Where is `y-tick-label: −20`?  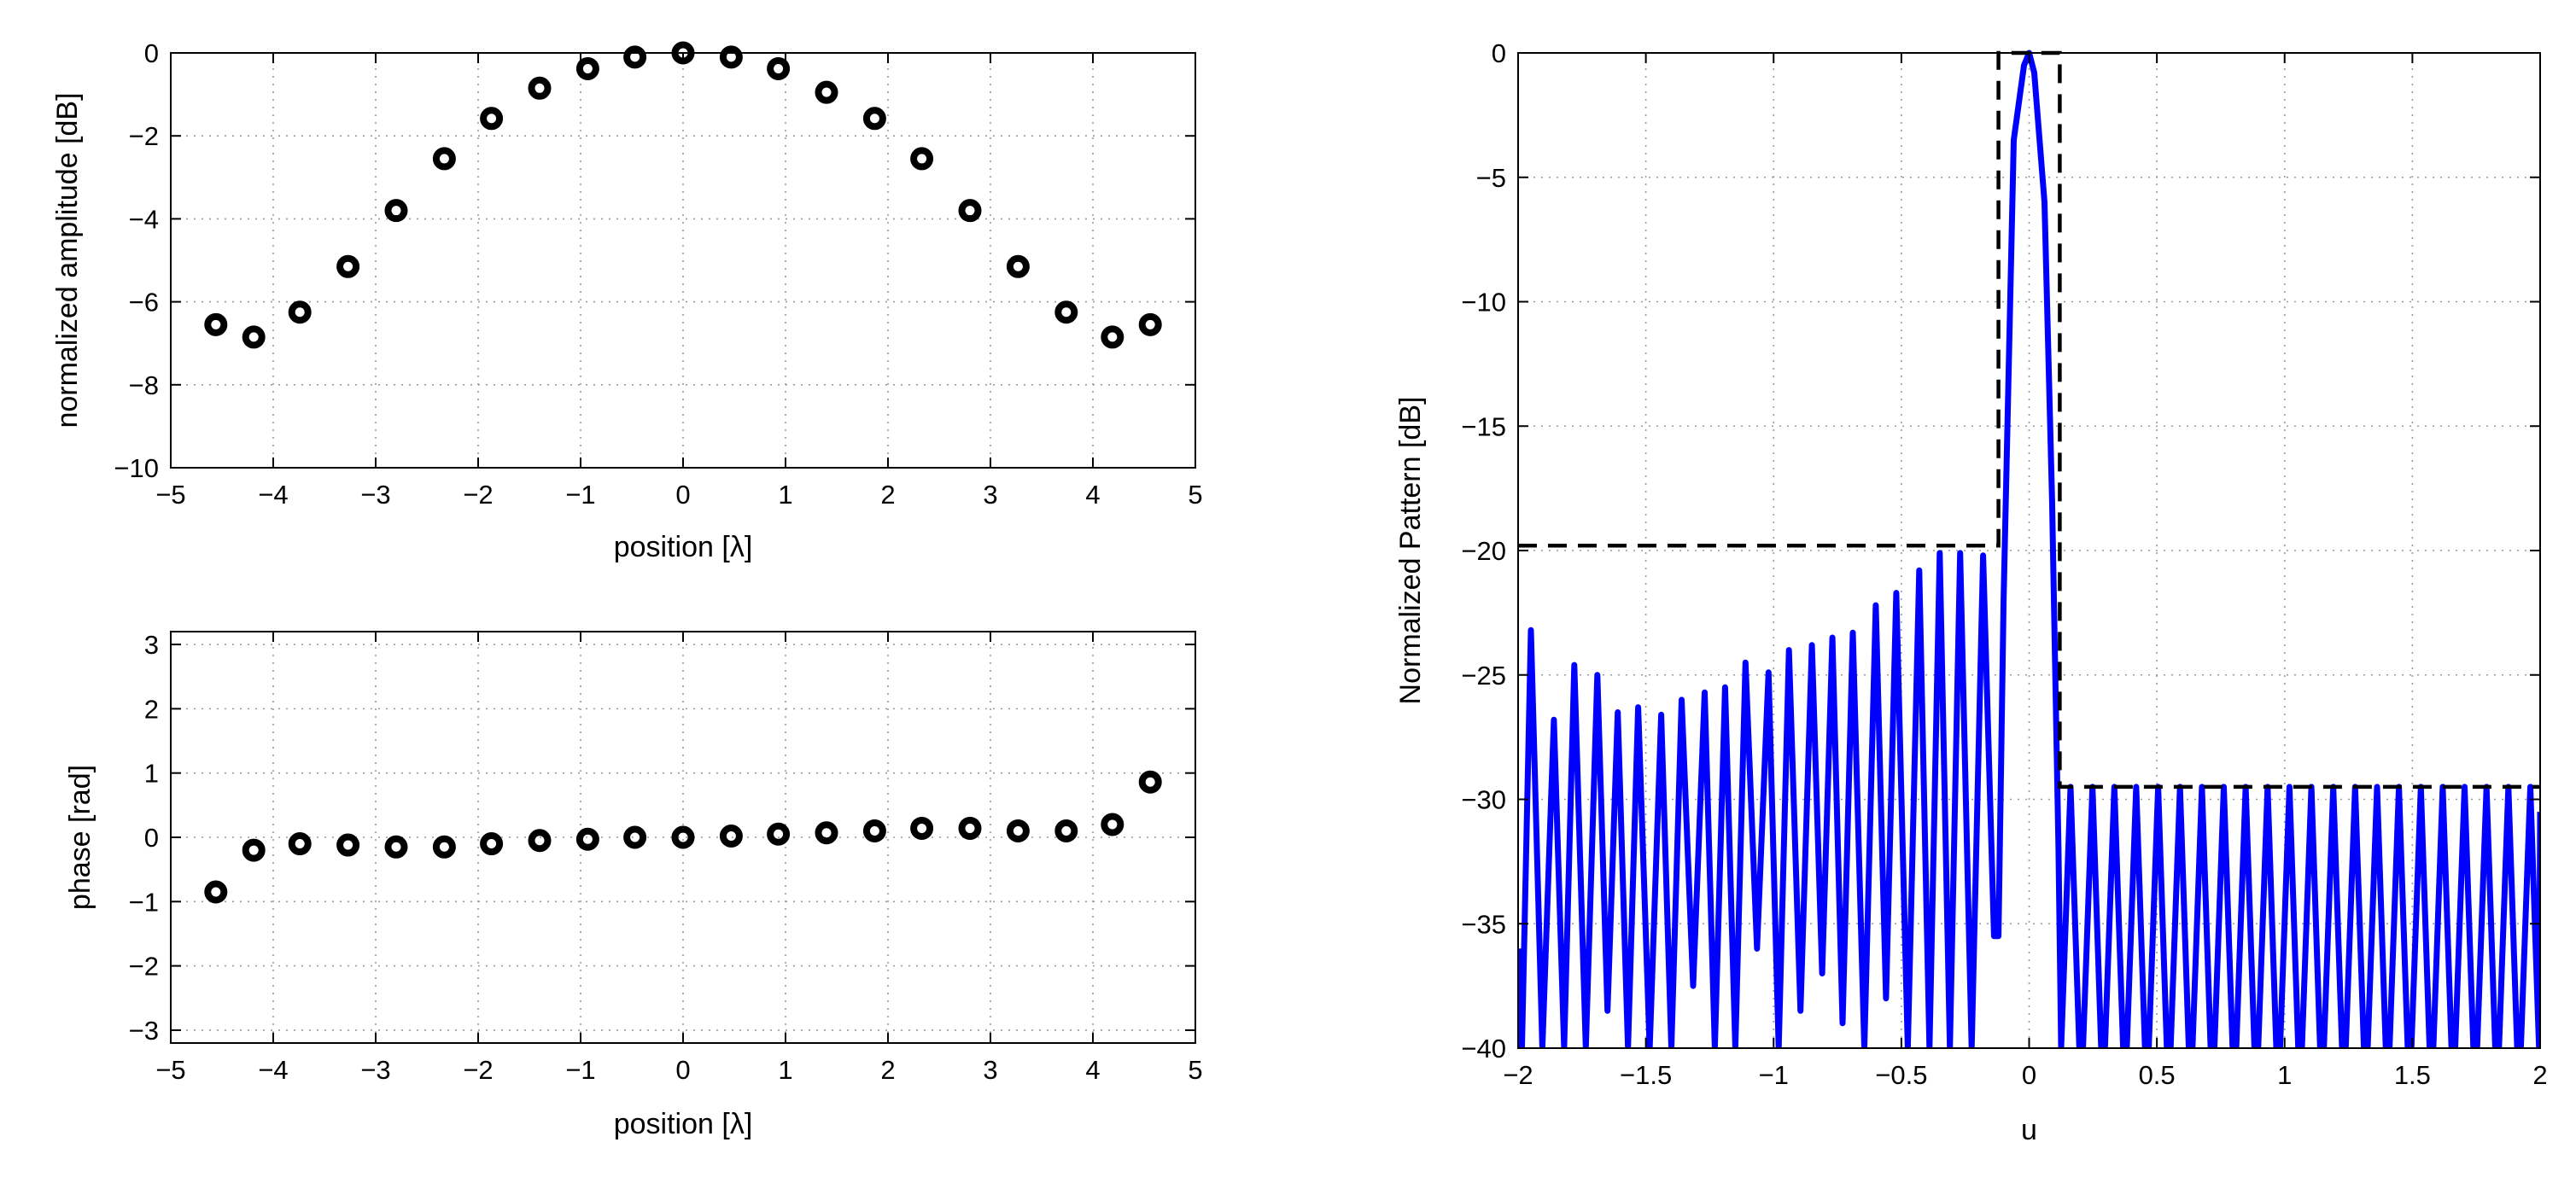
y-tick-label: −20 is located at coordinates (1483, 551).